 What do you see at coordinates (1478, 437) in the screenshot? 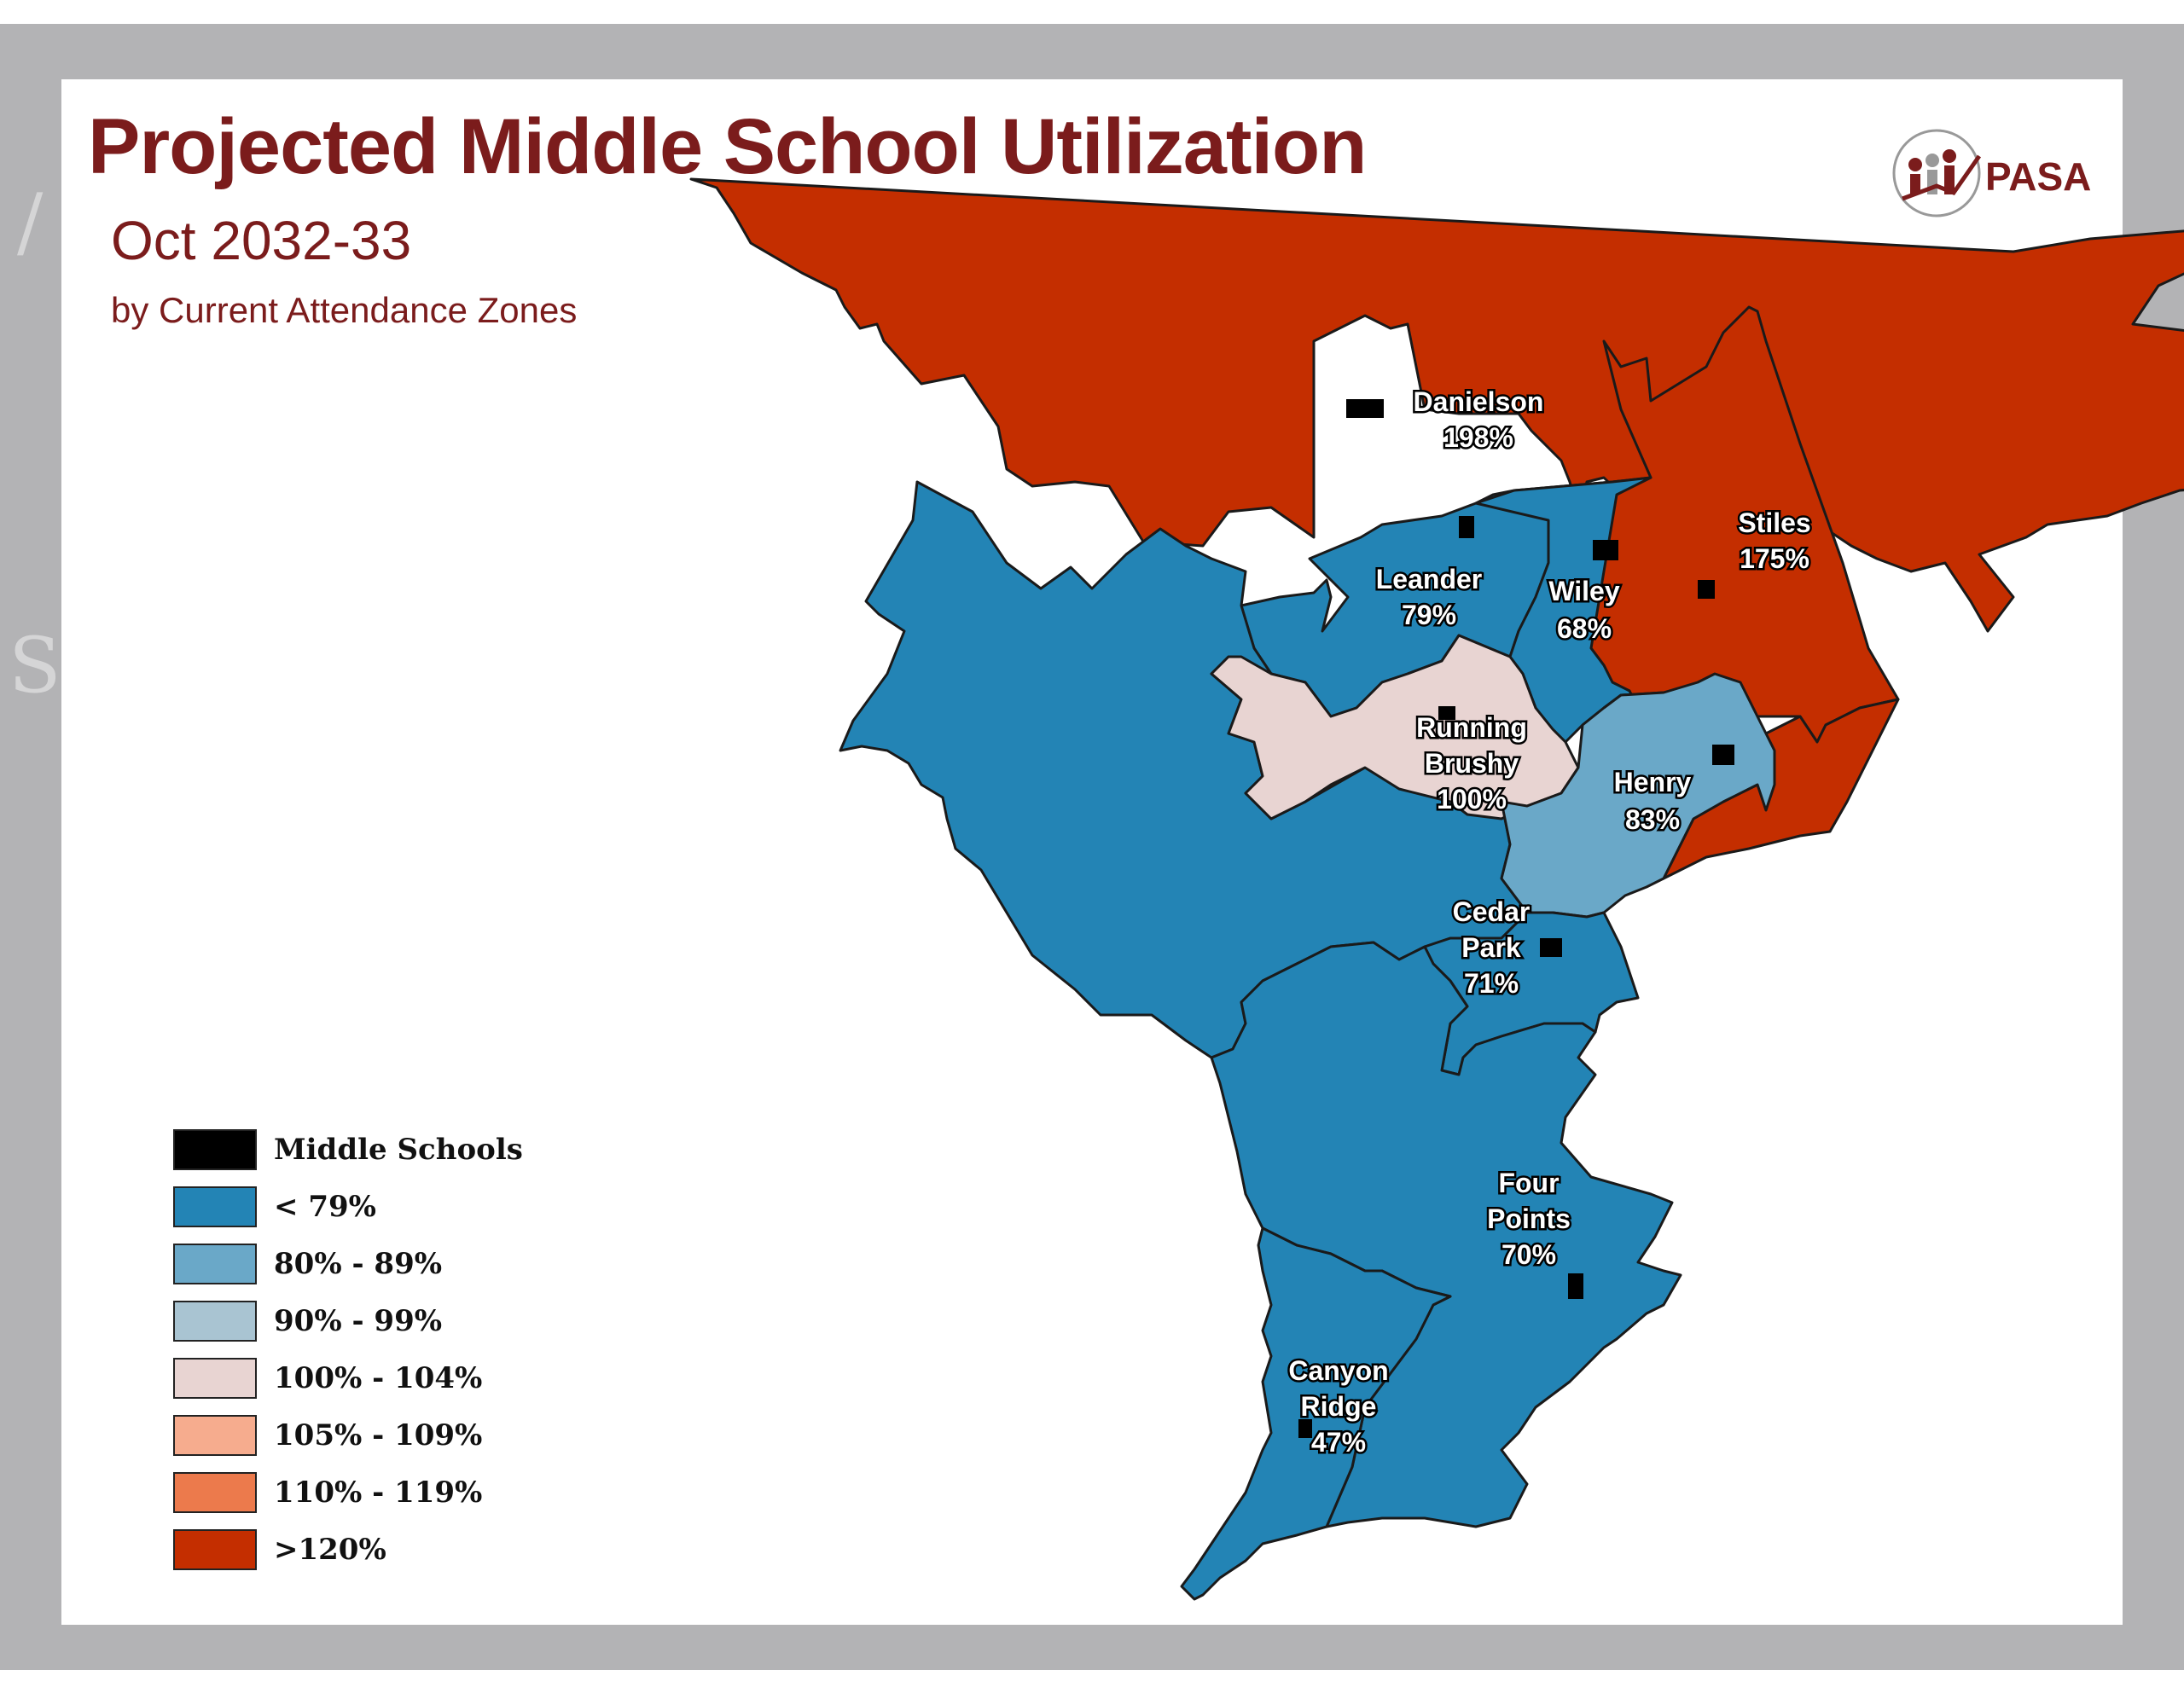
I see `label-danielson-value: 198%` at bounding box center [1478, 437].